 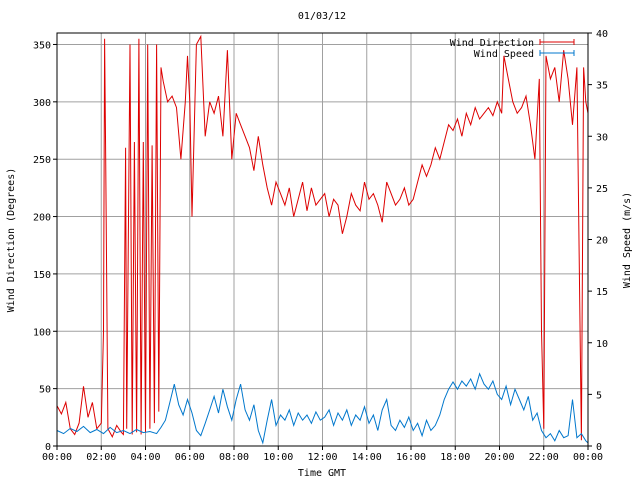 What do you see at coordinates (602, 189) in the screenshot?
I see `y-right-tick-label: 25` at bounding box center [602, 189].